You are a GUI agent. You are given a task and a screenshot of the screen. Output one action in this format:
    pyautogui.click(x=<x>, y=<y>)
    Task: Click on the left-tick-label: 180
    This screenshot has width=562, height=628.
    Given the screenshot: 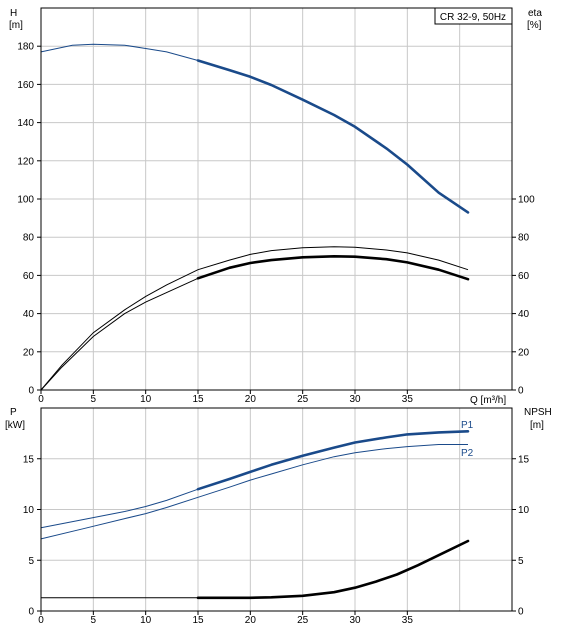 What is the action you would take?
    pyautogui.click(x=25, y=47)
    